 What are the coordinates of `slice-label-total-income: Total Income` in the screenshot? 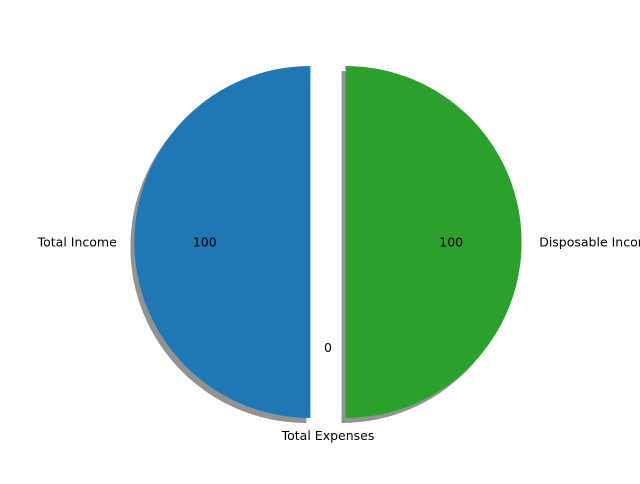 It's located at (77, 242).